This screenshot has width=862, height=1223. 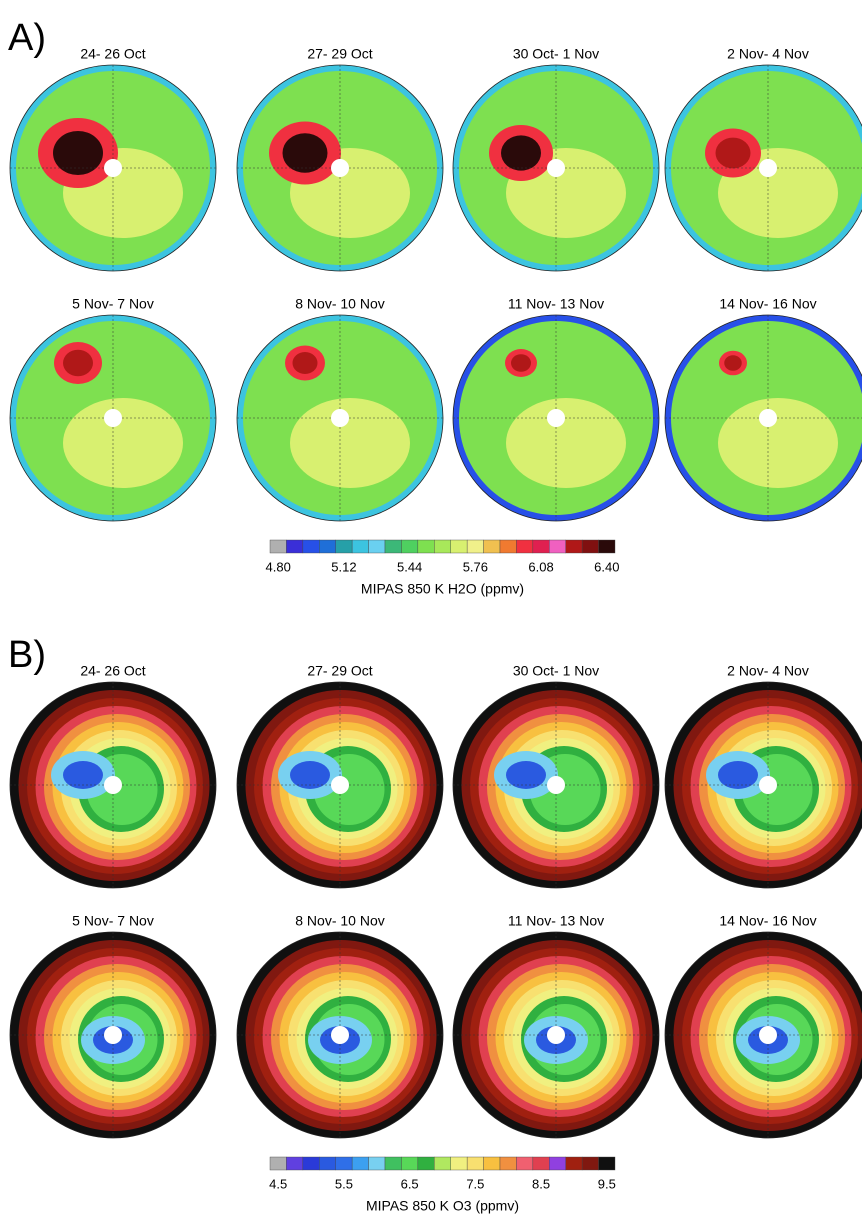 What do you see at coordinates (344, 1183) in the screenshot?
I see `colorbar-tick-label: 5.5` at bounding box center [344, 1183].